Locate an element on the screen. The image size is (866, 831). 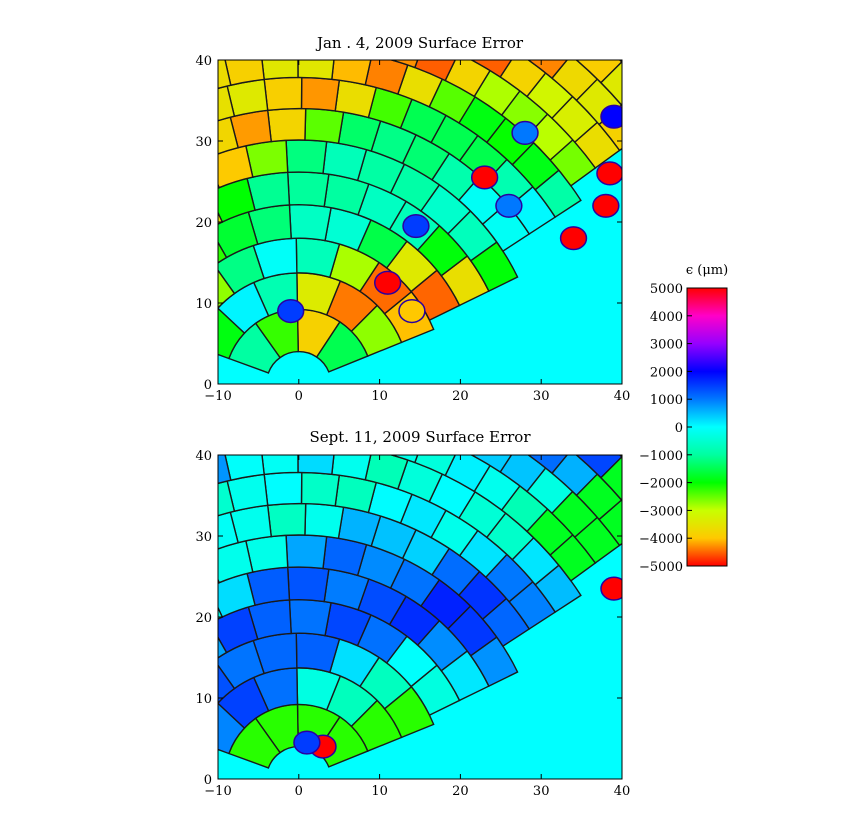
y-tick-label: 20 is located at coordinates (203, 223).